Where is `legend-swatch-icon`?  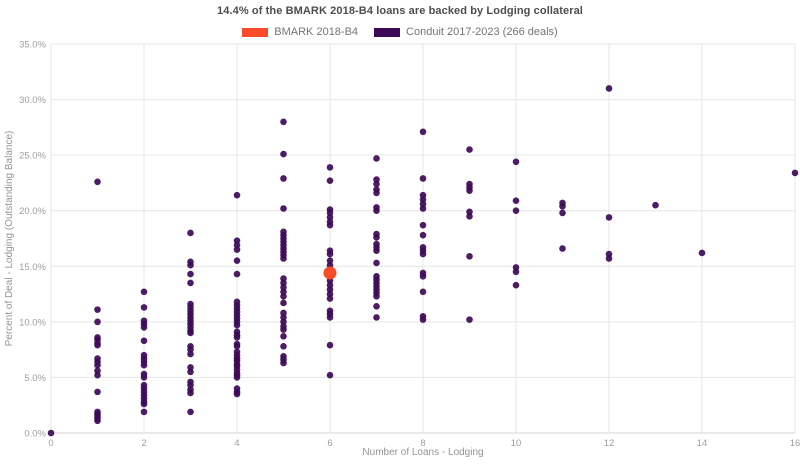
legend-swatch-icon is located at coordinates (387, 32).